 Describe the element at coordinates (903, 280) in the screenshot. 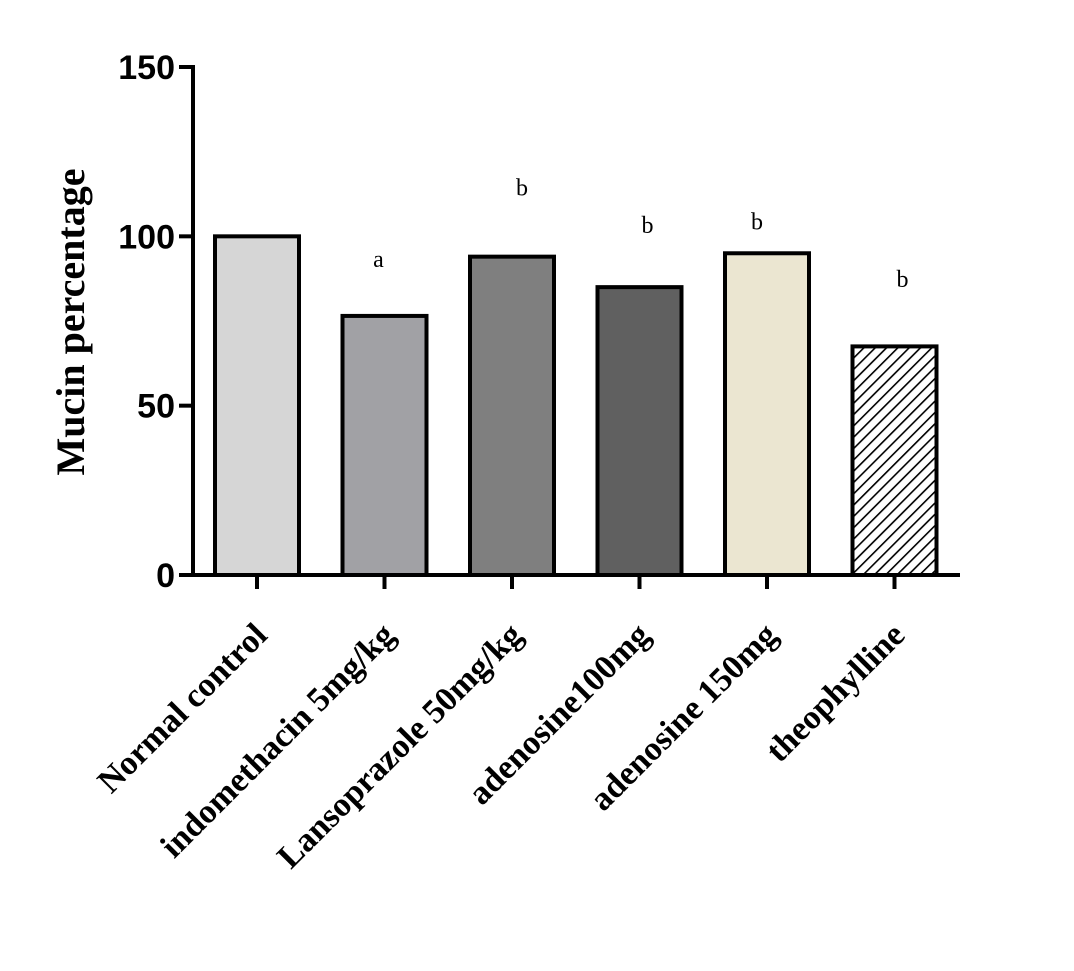

I see `significance-label-5: b` at that location.